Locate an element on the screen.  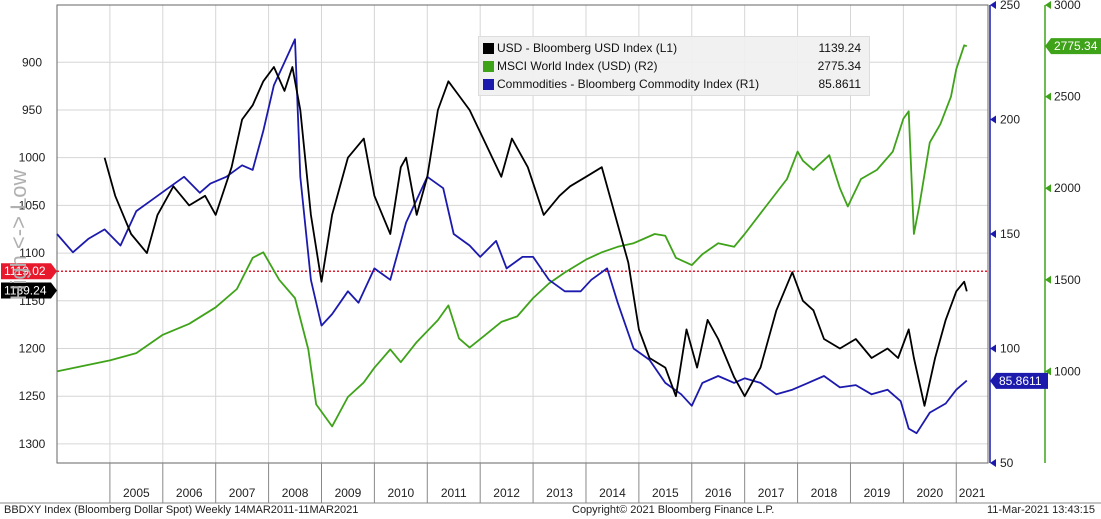
commodities-value-label-text: 85.8611 is located at coordinates (1020, 381).